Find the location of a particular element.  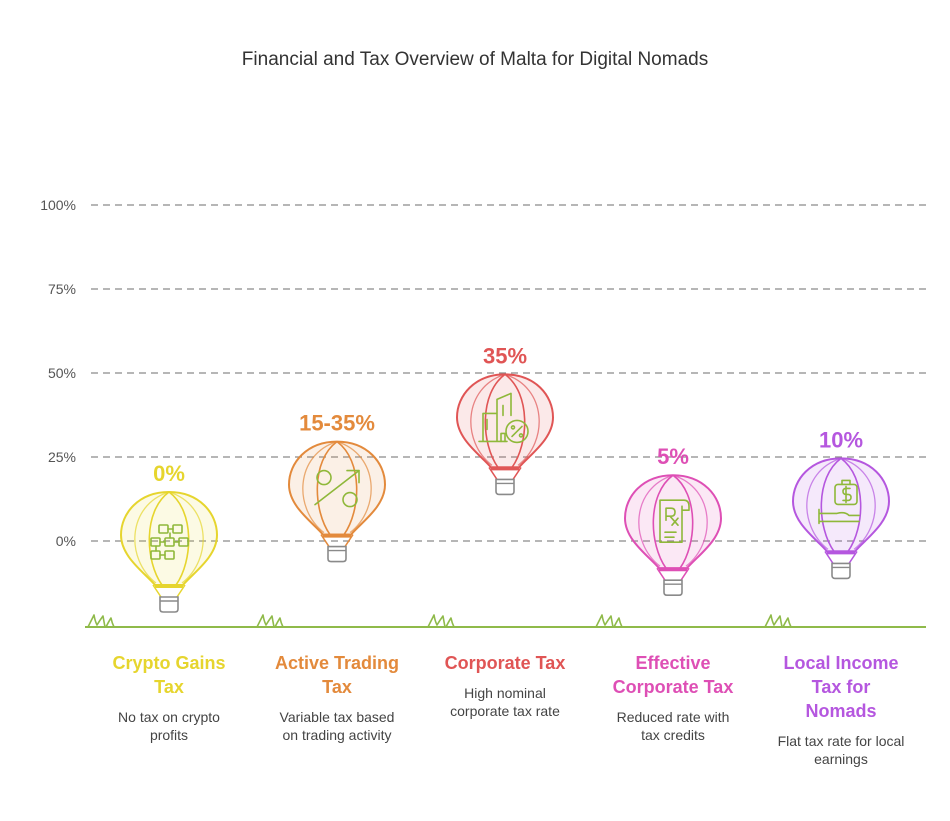

value-label: 10% is located at coordinates (841, 439).